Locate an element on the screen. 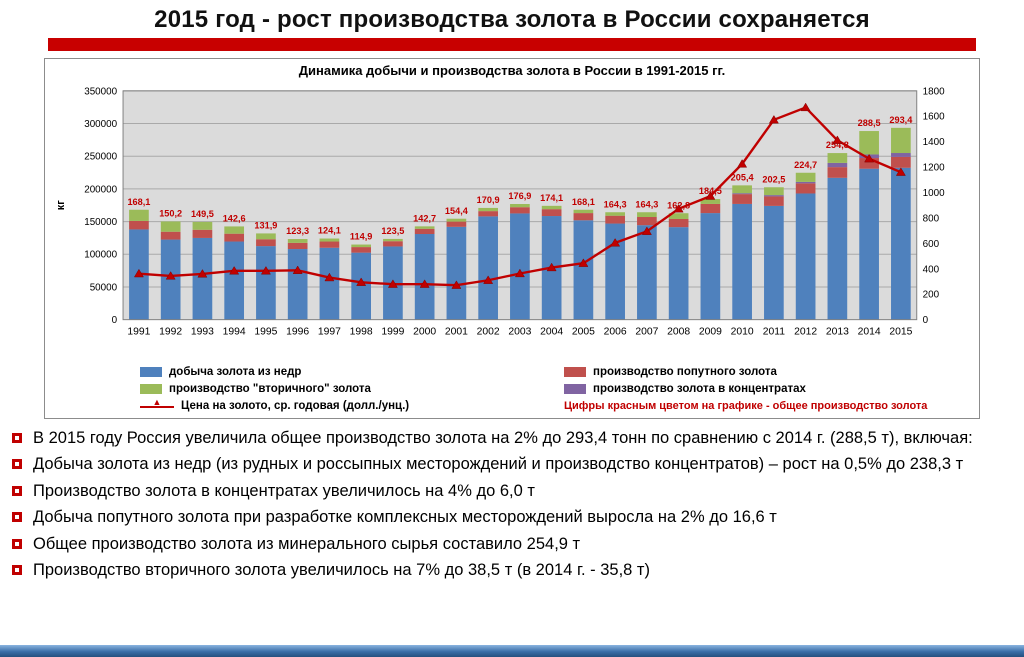  svg-text: 2013 is located at coordinates (837, 331).